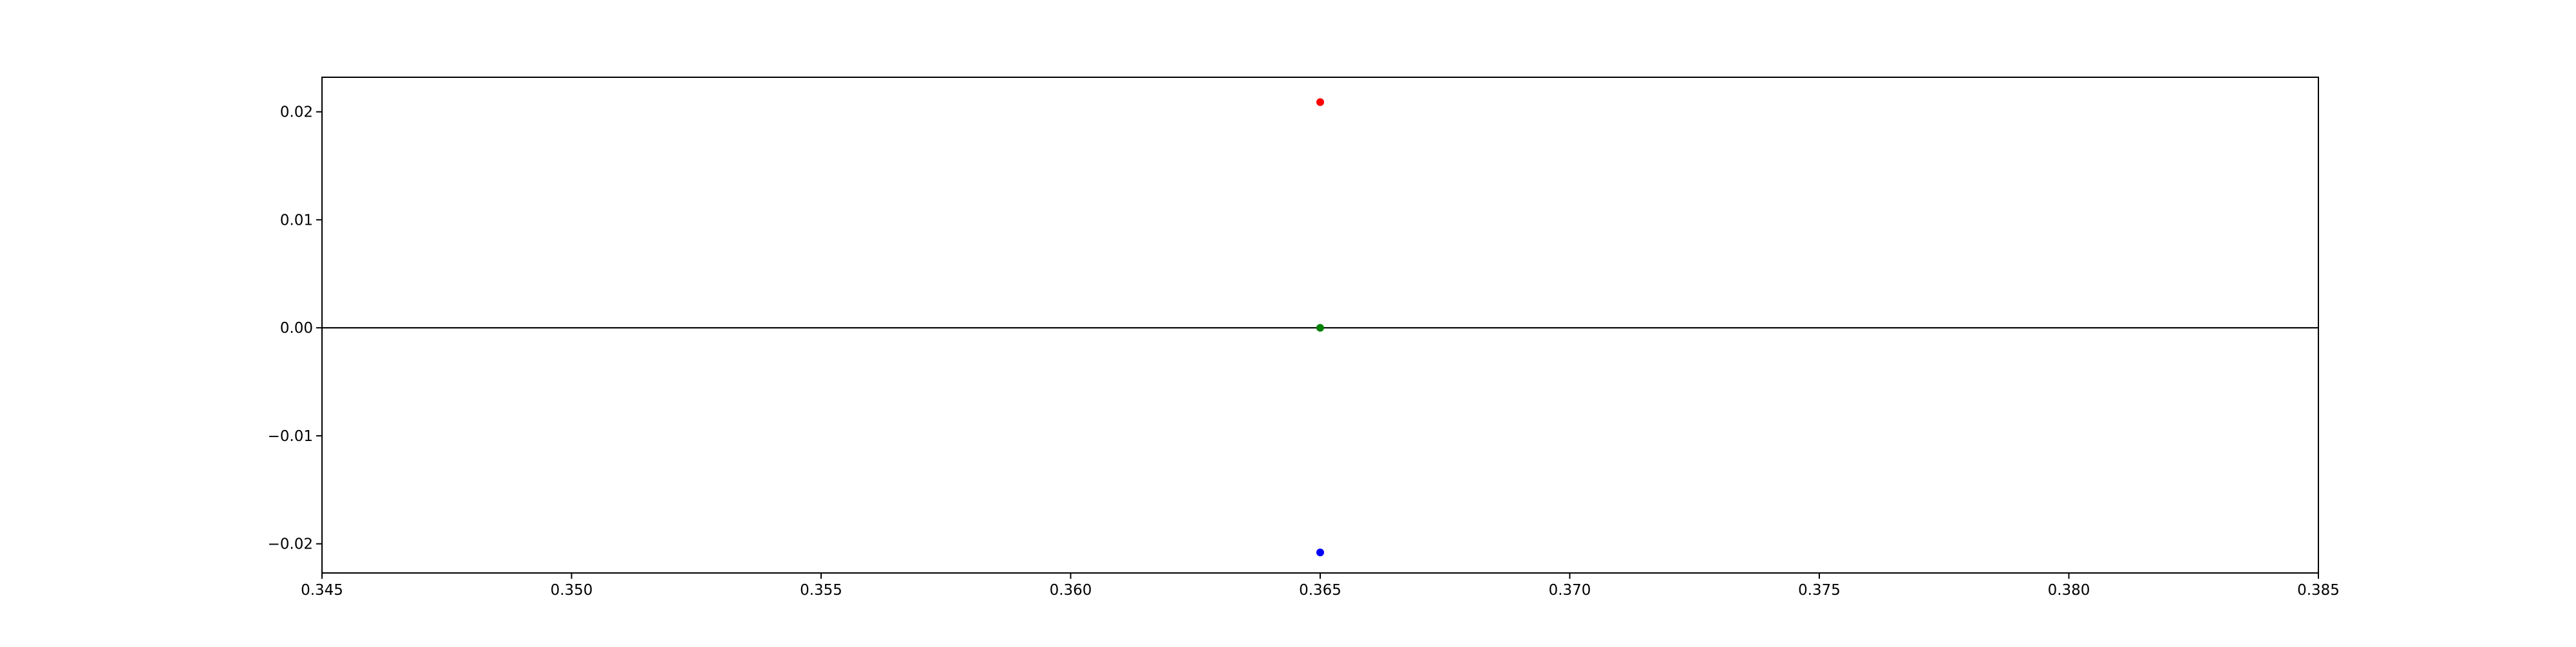 The image size is (2576, 647). What do you see at coordinates (1320, 591) in the screenshot?
I see `x-tick-label: 0.365` at bounding box center [1320, 591].